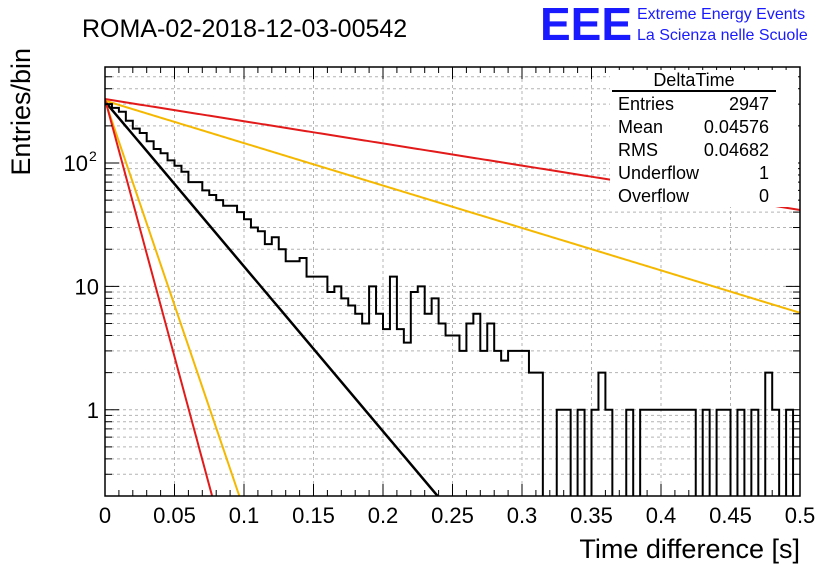  I want to click on x-tick-label: 0.45, so click(730, 515).